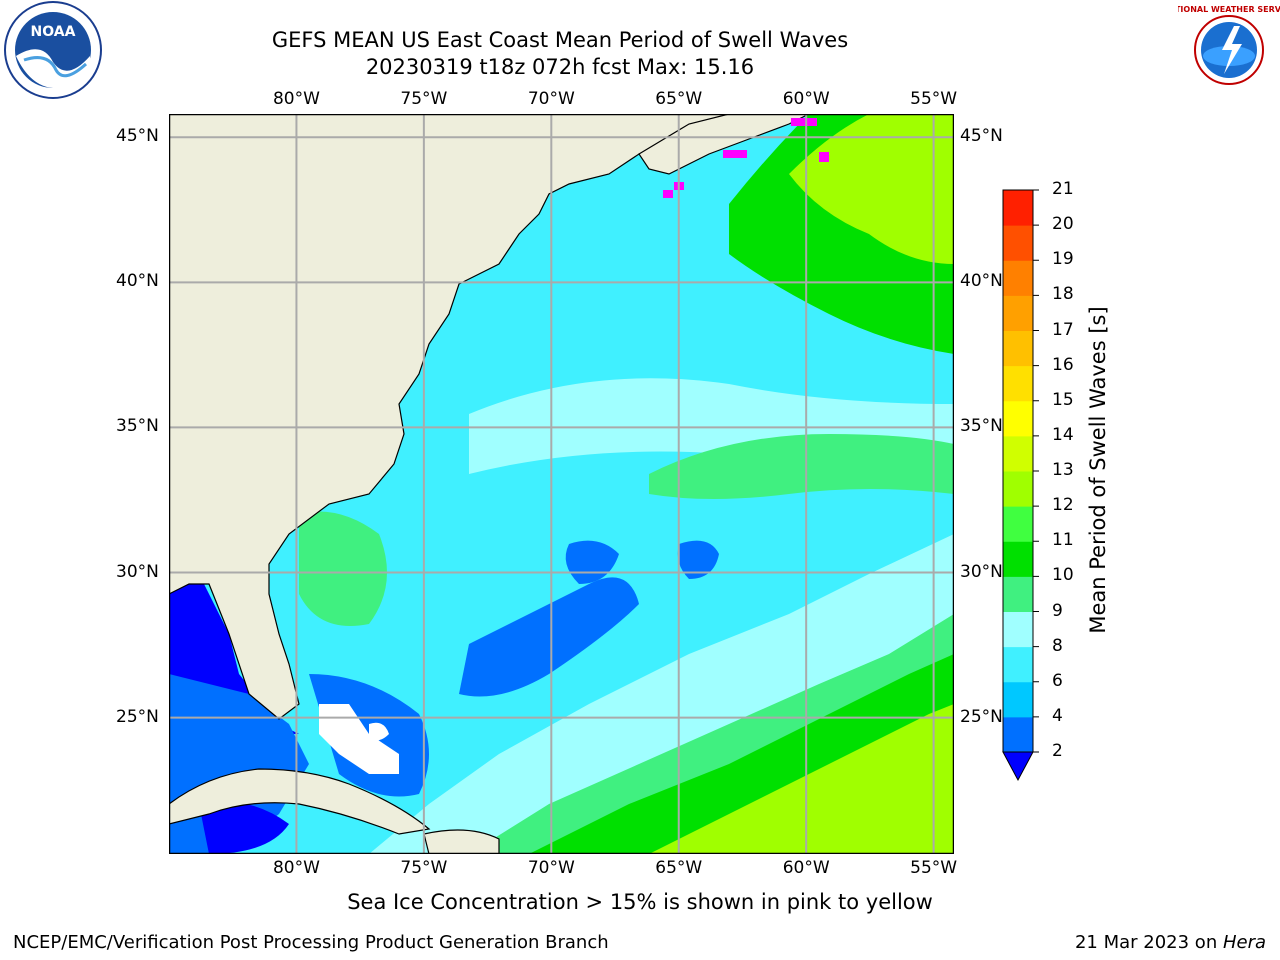  Describe the element at coordinates (461, 841) in the screenshot. I see `land-hispaniola` at that location.